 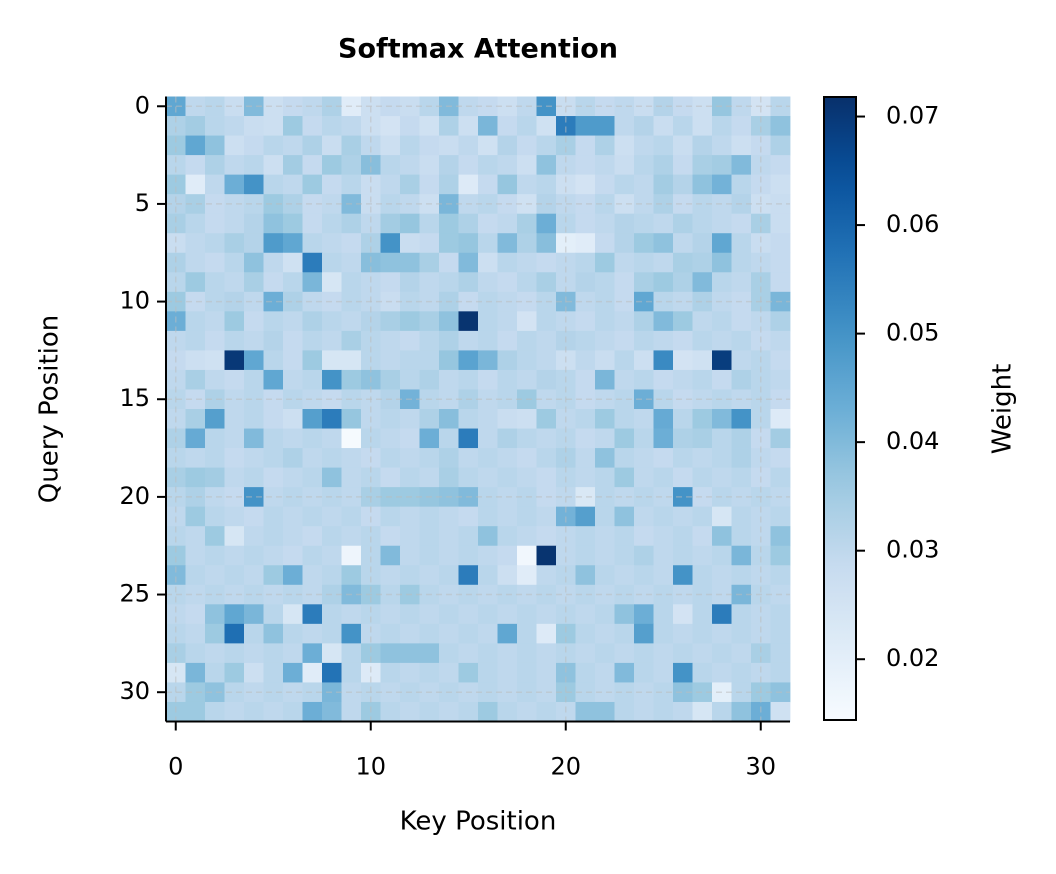 I want to click on x-tick-label: 20, so click(x=565, y=767).